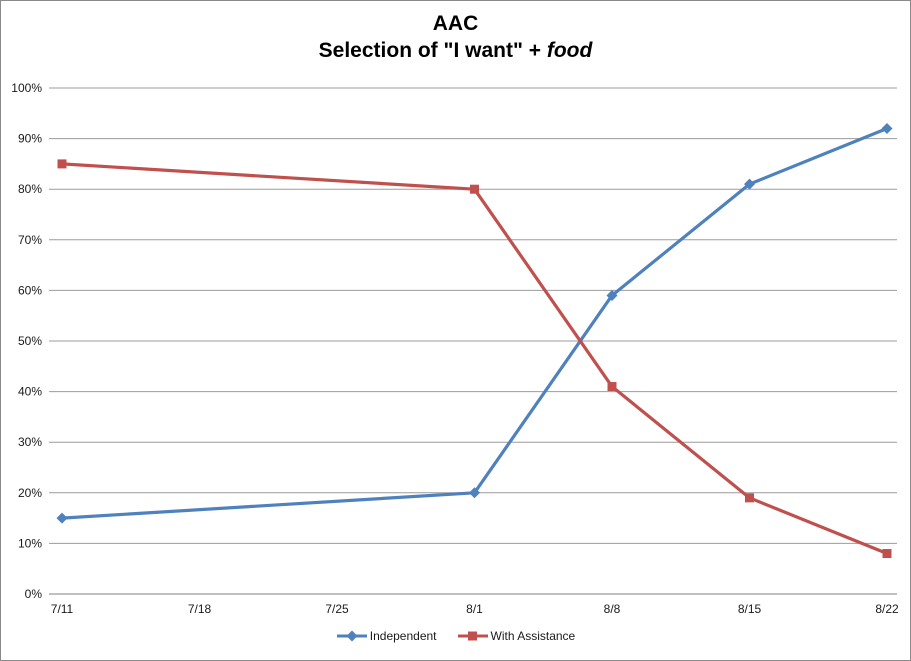  I want to click on y-axis-tick-label: 40%, so click(30, 392).